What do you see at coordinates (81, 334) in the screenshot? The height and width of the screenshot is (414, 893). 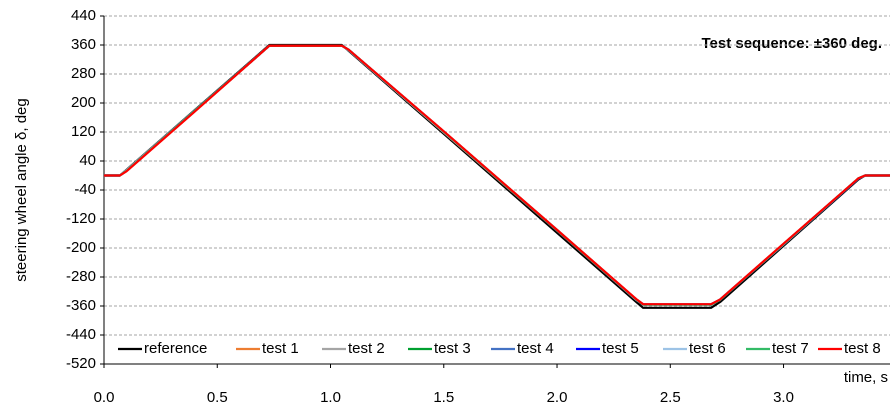 I see `y-tick-label: -440` at bounding box center [81, 334].